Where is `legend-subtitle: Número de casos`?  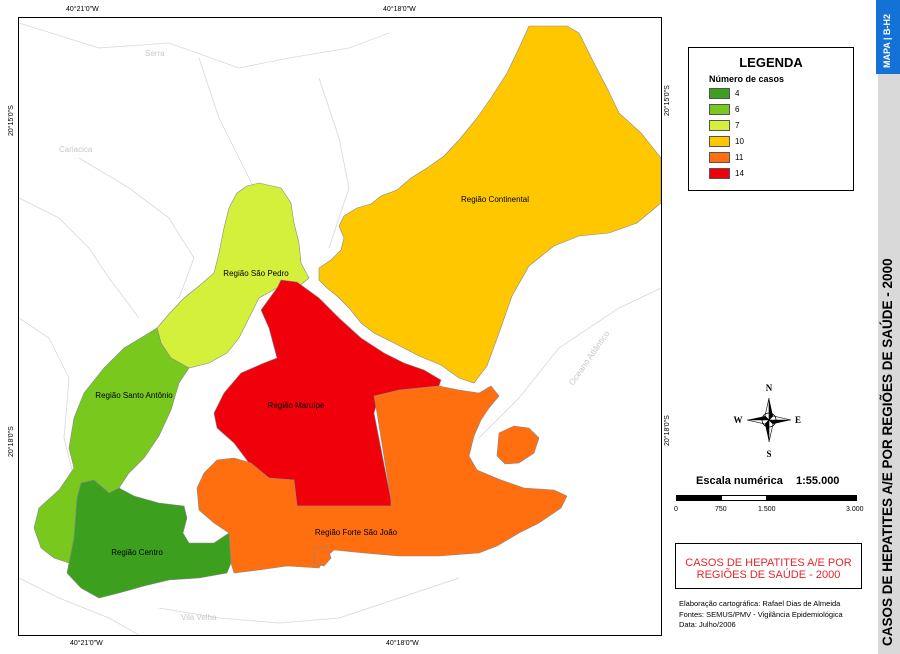
legend-subtitle: Número de casos is located at coordinates (747, 79).